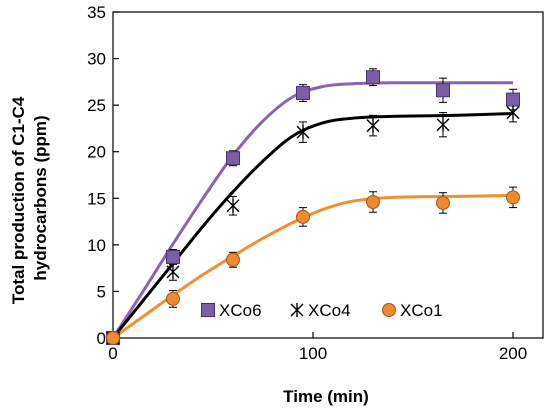 The height and width of the screenshot is (416, 550). Describe the element at coordinates (421, 310) in the screenshot. I see `legend-label-xco1: XCo1` at that location.